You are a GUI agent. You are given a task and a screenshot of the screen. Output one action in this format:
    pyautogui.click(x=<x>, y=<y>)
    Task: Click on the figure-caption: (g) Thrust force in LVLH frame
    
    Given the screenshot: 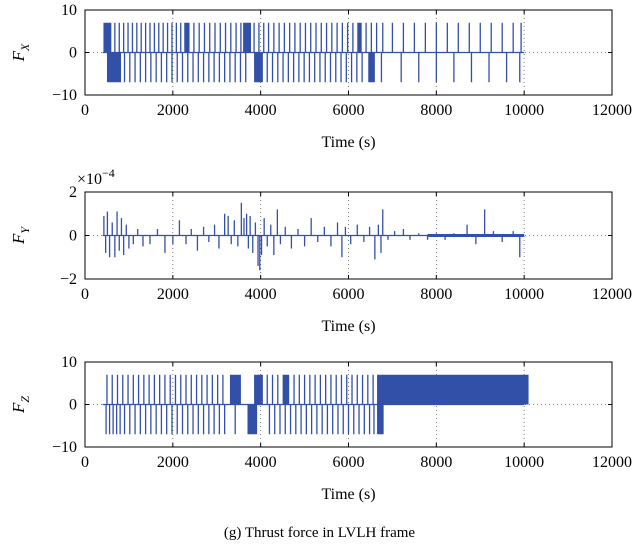 What is the action you would take?
    pyautogui.click(x=319, y=533)
    